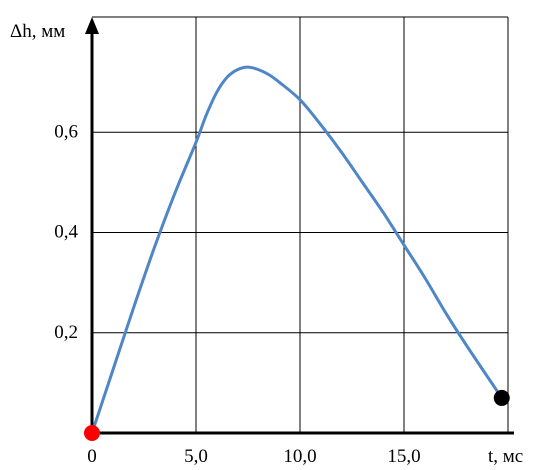 The height and width of the screenshot is (470, 536). What do you see at coordinates (403, 456) in the screenshot?
I see `x-tick-label: 15,0` at bounding box center [403, 456].